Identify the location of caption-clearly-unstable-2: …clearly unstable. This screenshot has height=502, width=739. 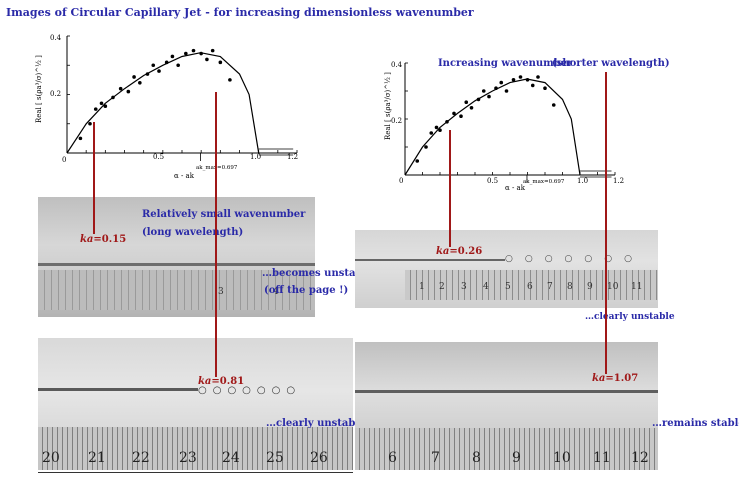
(630, 317).